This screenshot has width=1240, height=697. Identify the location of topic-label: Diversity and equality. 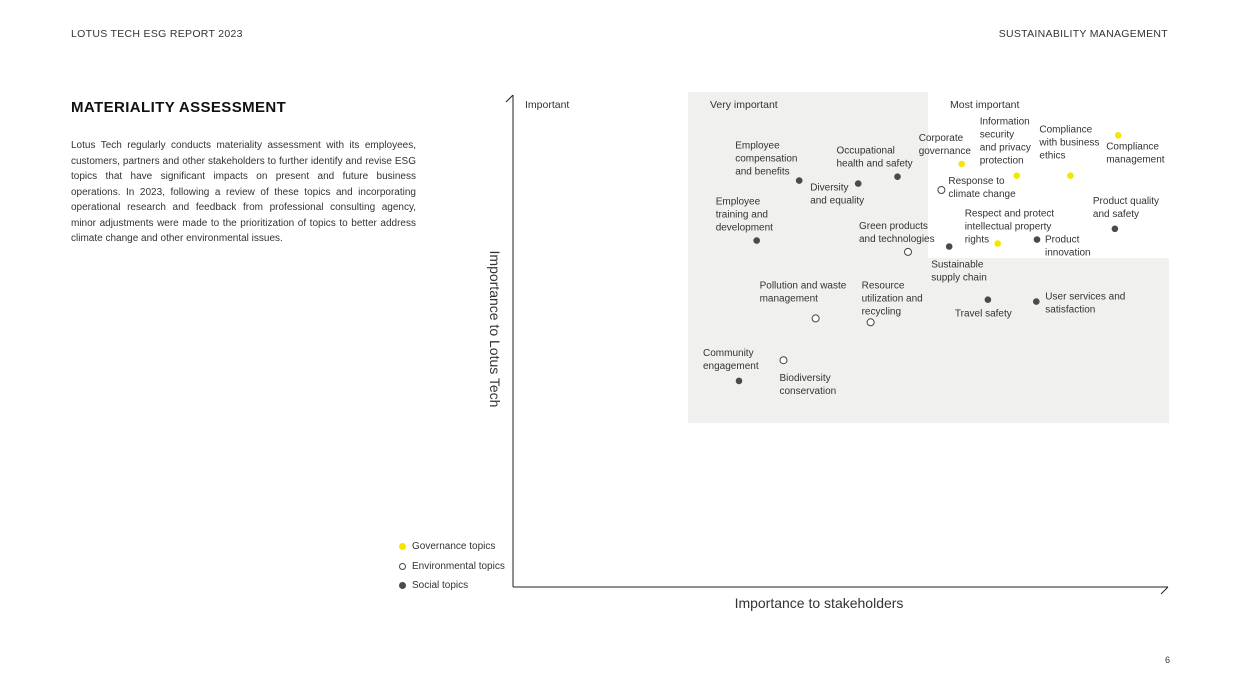
(837, 195).